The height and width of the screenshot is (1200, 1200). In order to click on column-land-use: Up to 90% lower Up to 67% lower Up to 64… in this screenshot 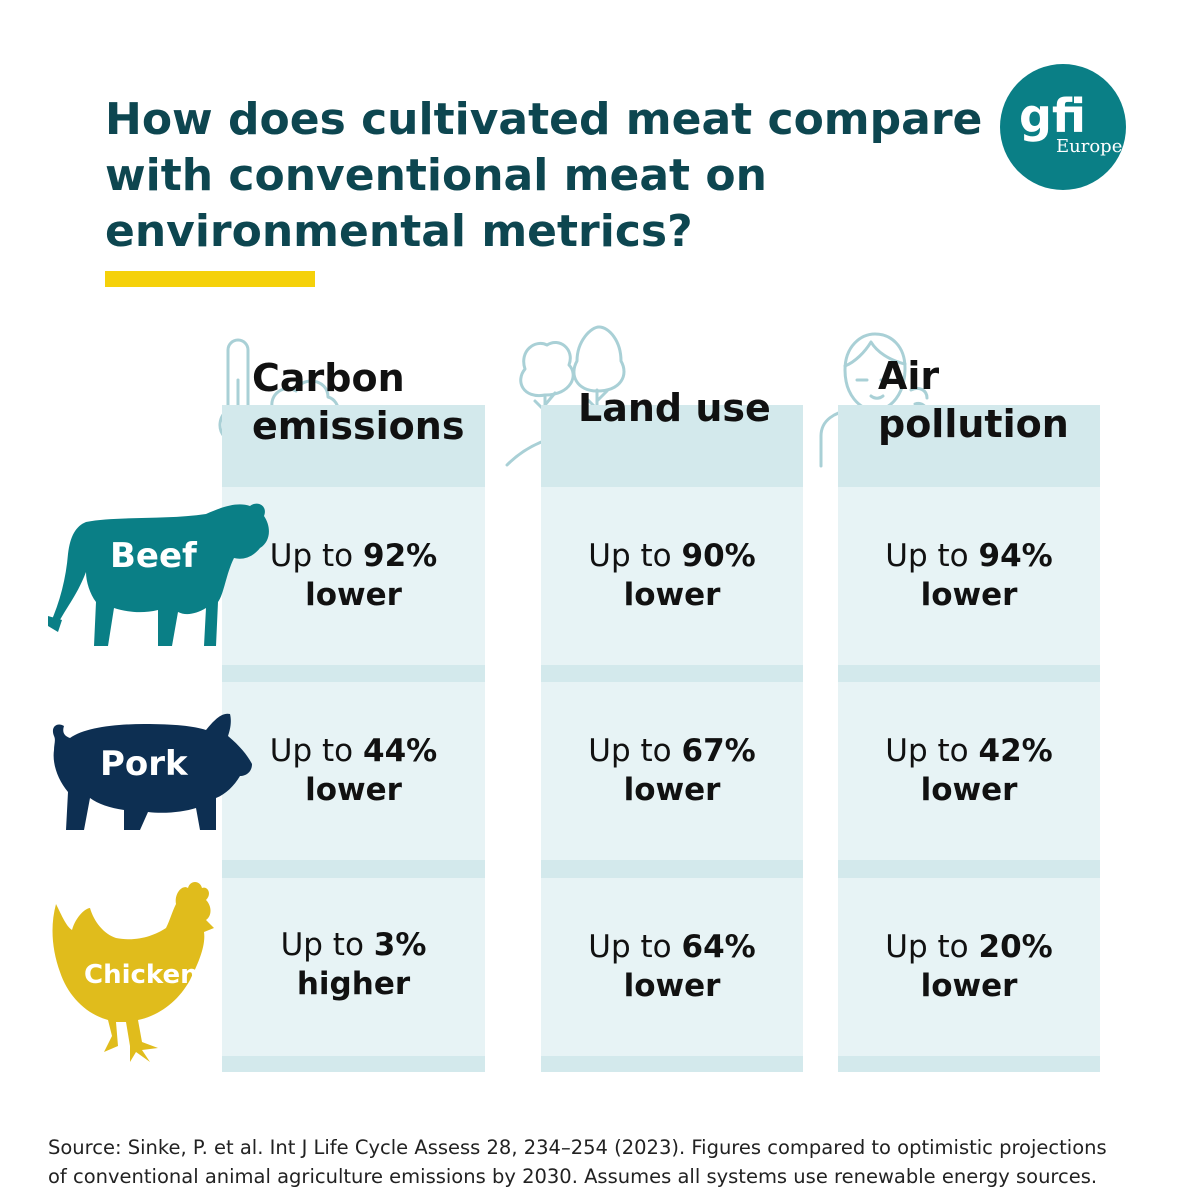, I will do `click(672, 738)`.